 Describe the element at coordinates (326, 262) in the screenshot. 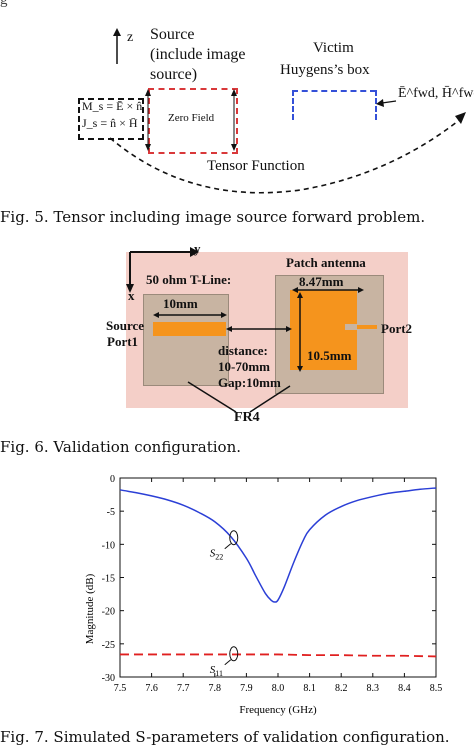

I see `patch-antenna-label: Patch antenna` at that location.